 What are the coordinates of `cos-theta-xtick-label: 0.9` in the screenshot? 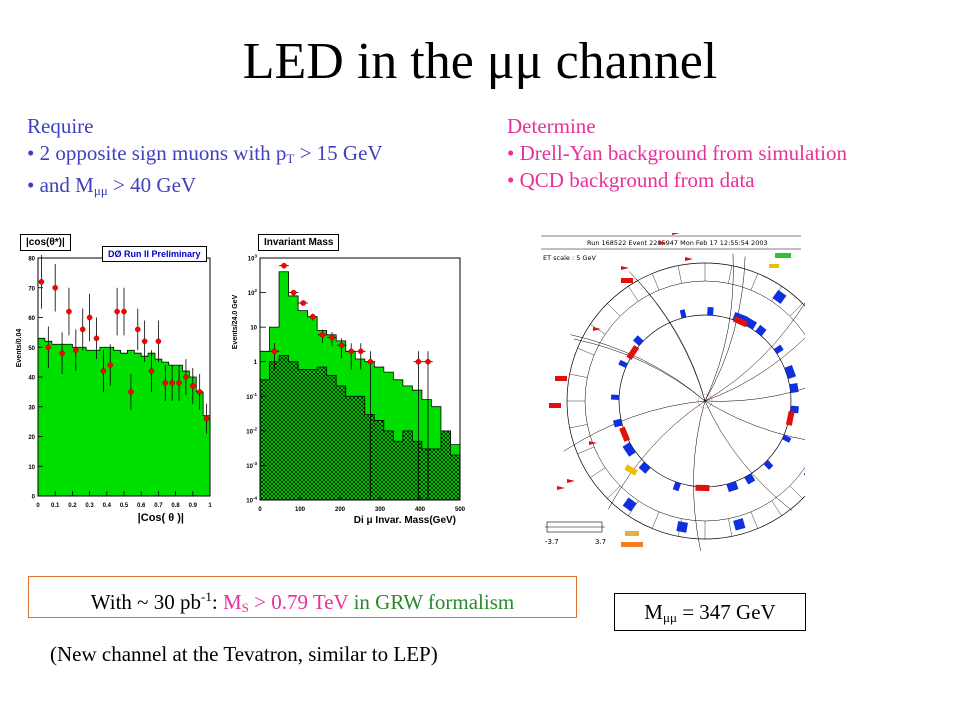 It's located at (193, 506).